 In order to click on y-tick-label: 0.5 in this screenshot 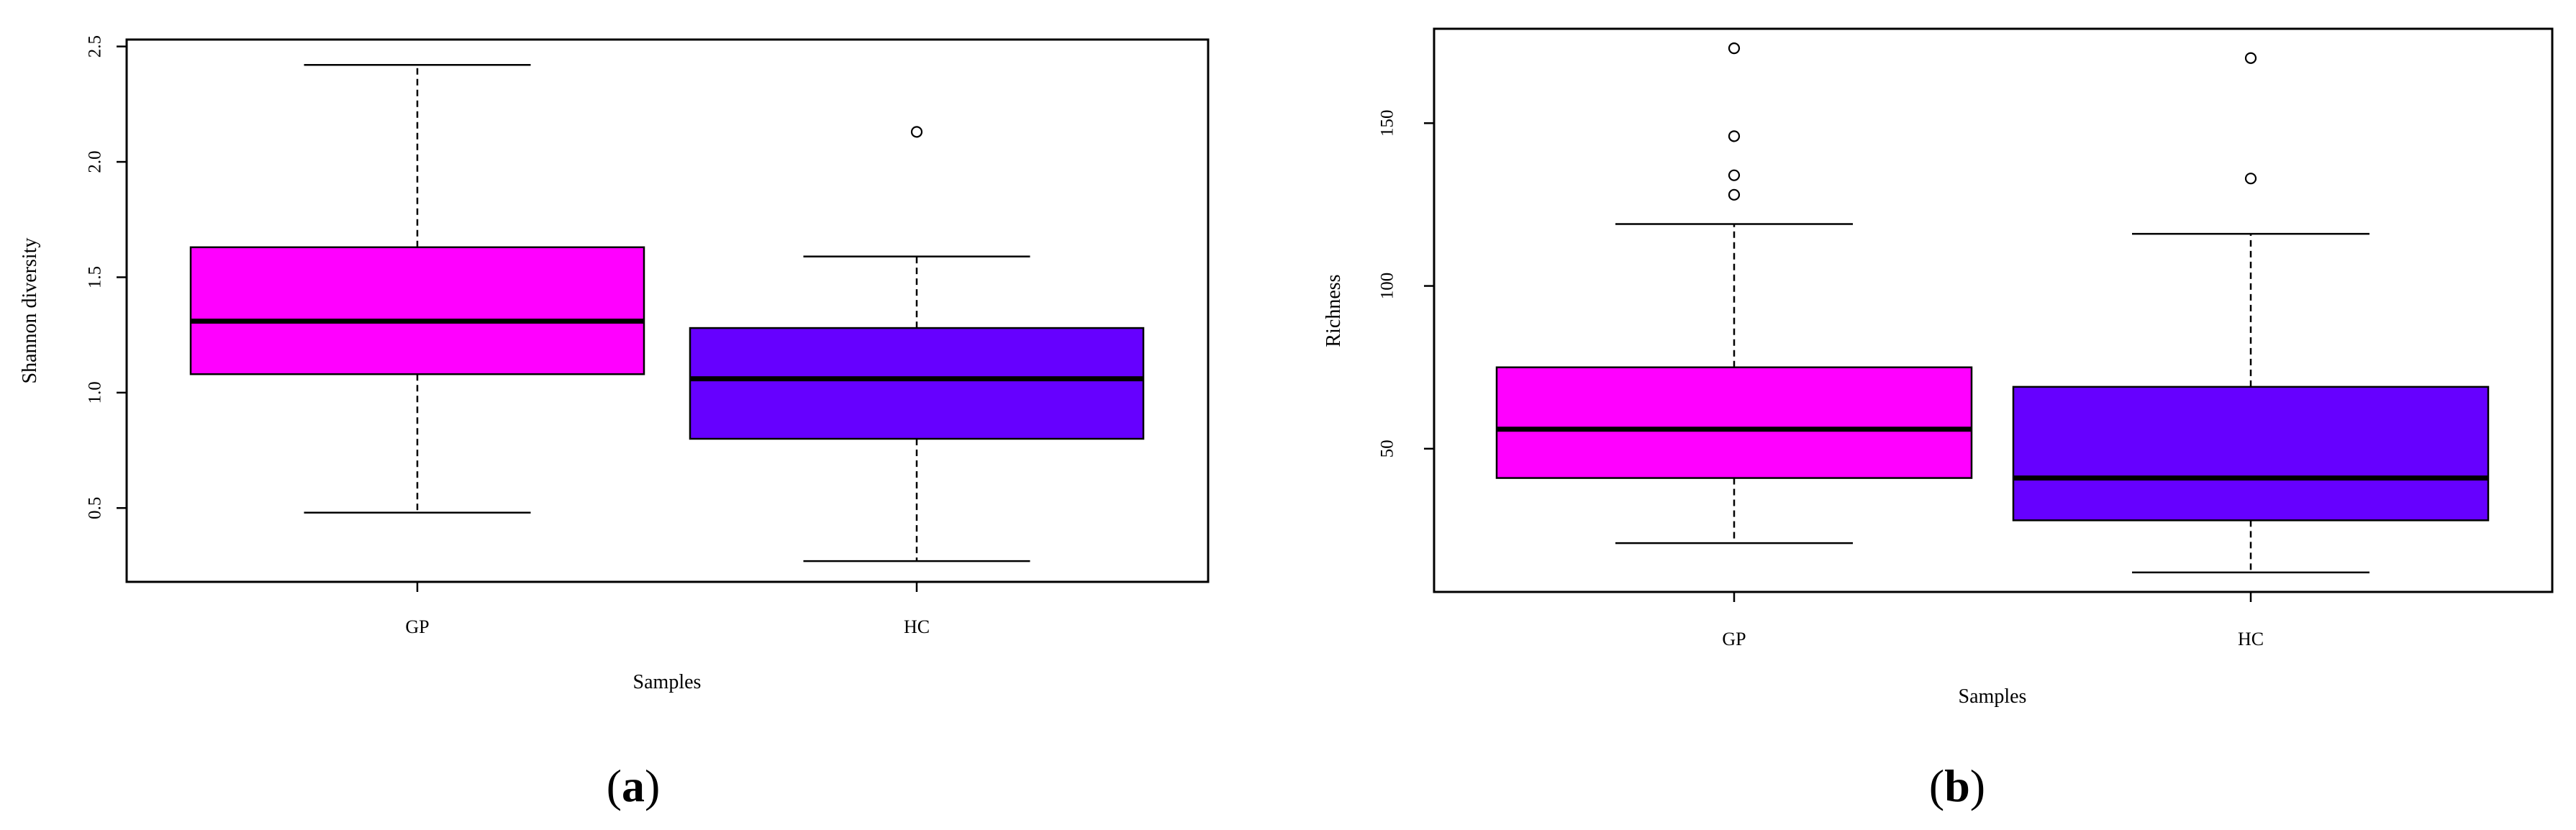, I will do `click(95, 508)`.